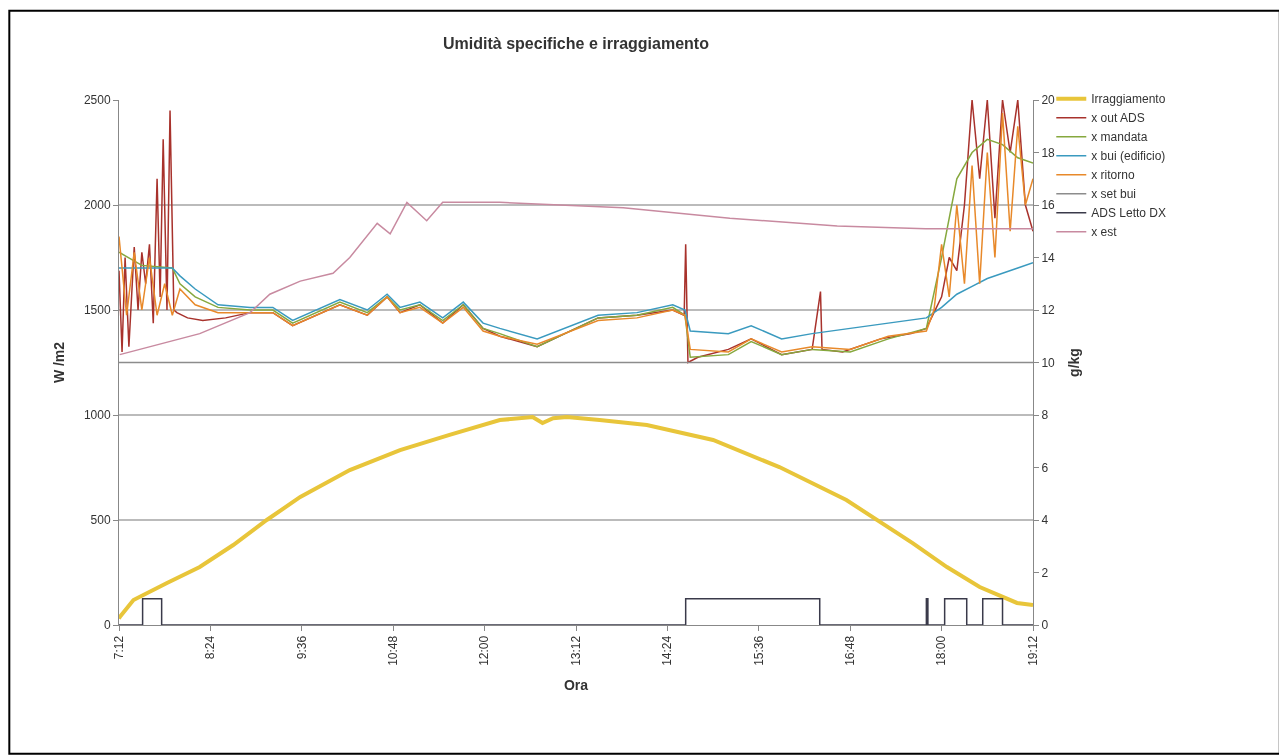  I want to click on legend-label: x out ADS, so click(1118, 118).